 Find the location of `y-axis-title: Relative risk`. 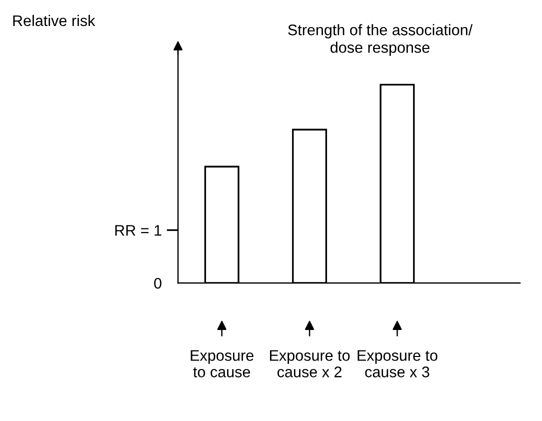

y-axis-title: Relative risk is located at coordinates (54, 20).